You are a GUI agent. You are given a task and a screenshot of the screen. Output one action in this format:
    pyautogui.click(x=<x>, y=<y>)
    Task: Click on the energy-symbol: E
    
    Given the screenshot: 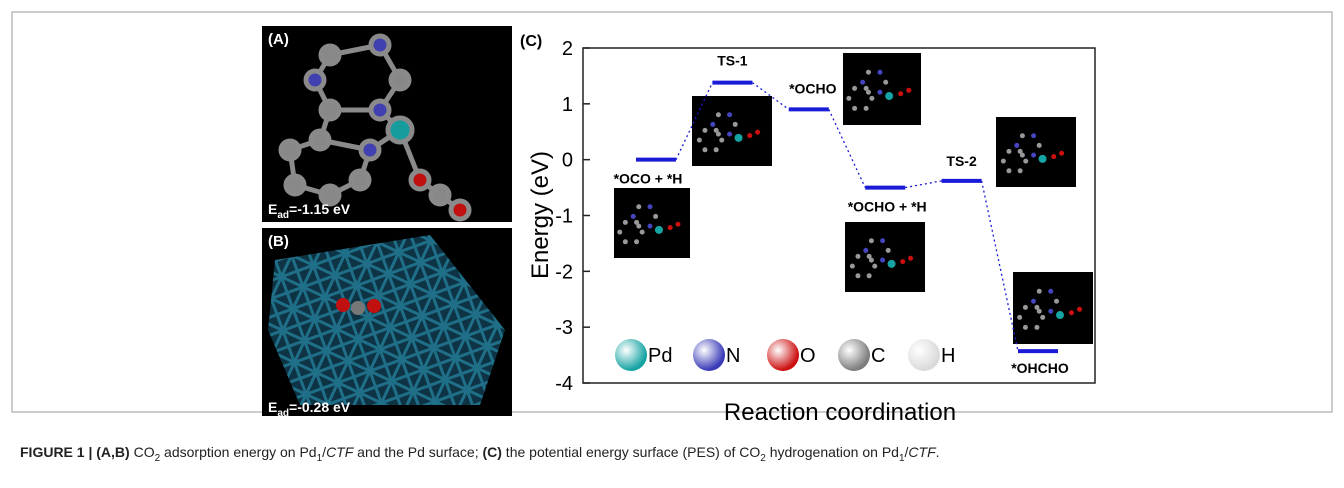 What is the action you would take?
    pyautogui.click(x=272, y=407)
    